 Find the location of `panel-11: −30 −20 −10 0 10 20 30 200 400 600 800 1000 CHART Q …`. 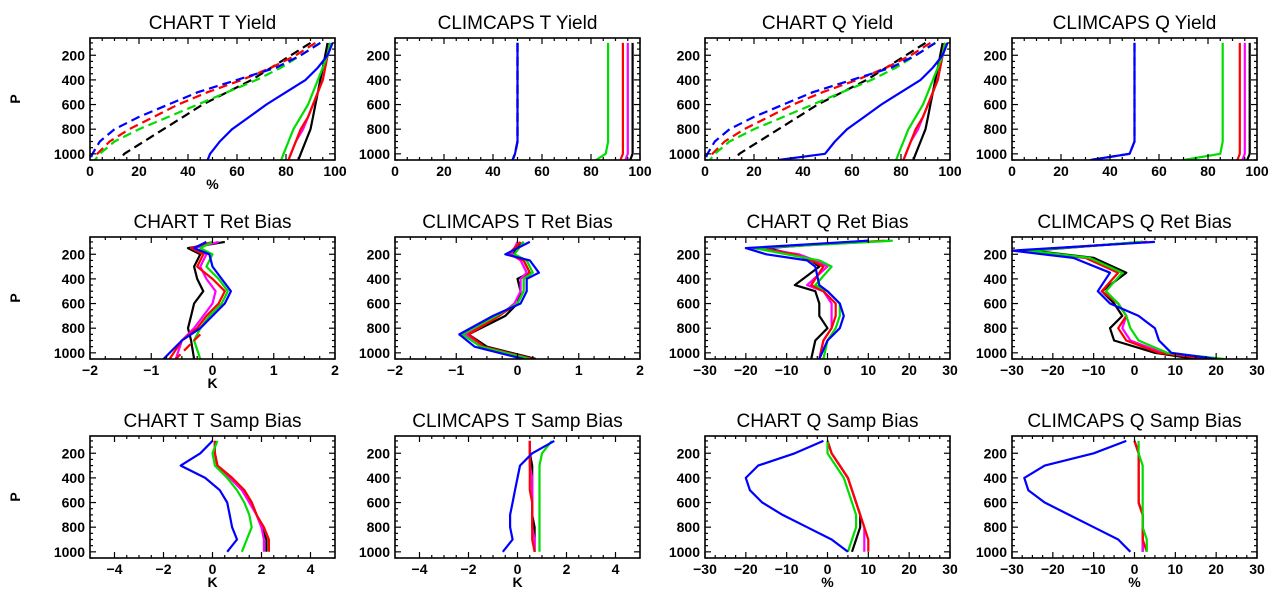

panel-11: −30 −20 −10 0 10 20 30 200 400 600 800 1000 CHART Q … is located at coordinates (813, 500).